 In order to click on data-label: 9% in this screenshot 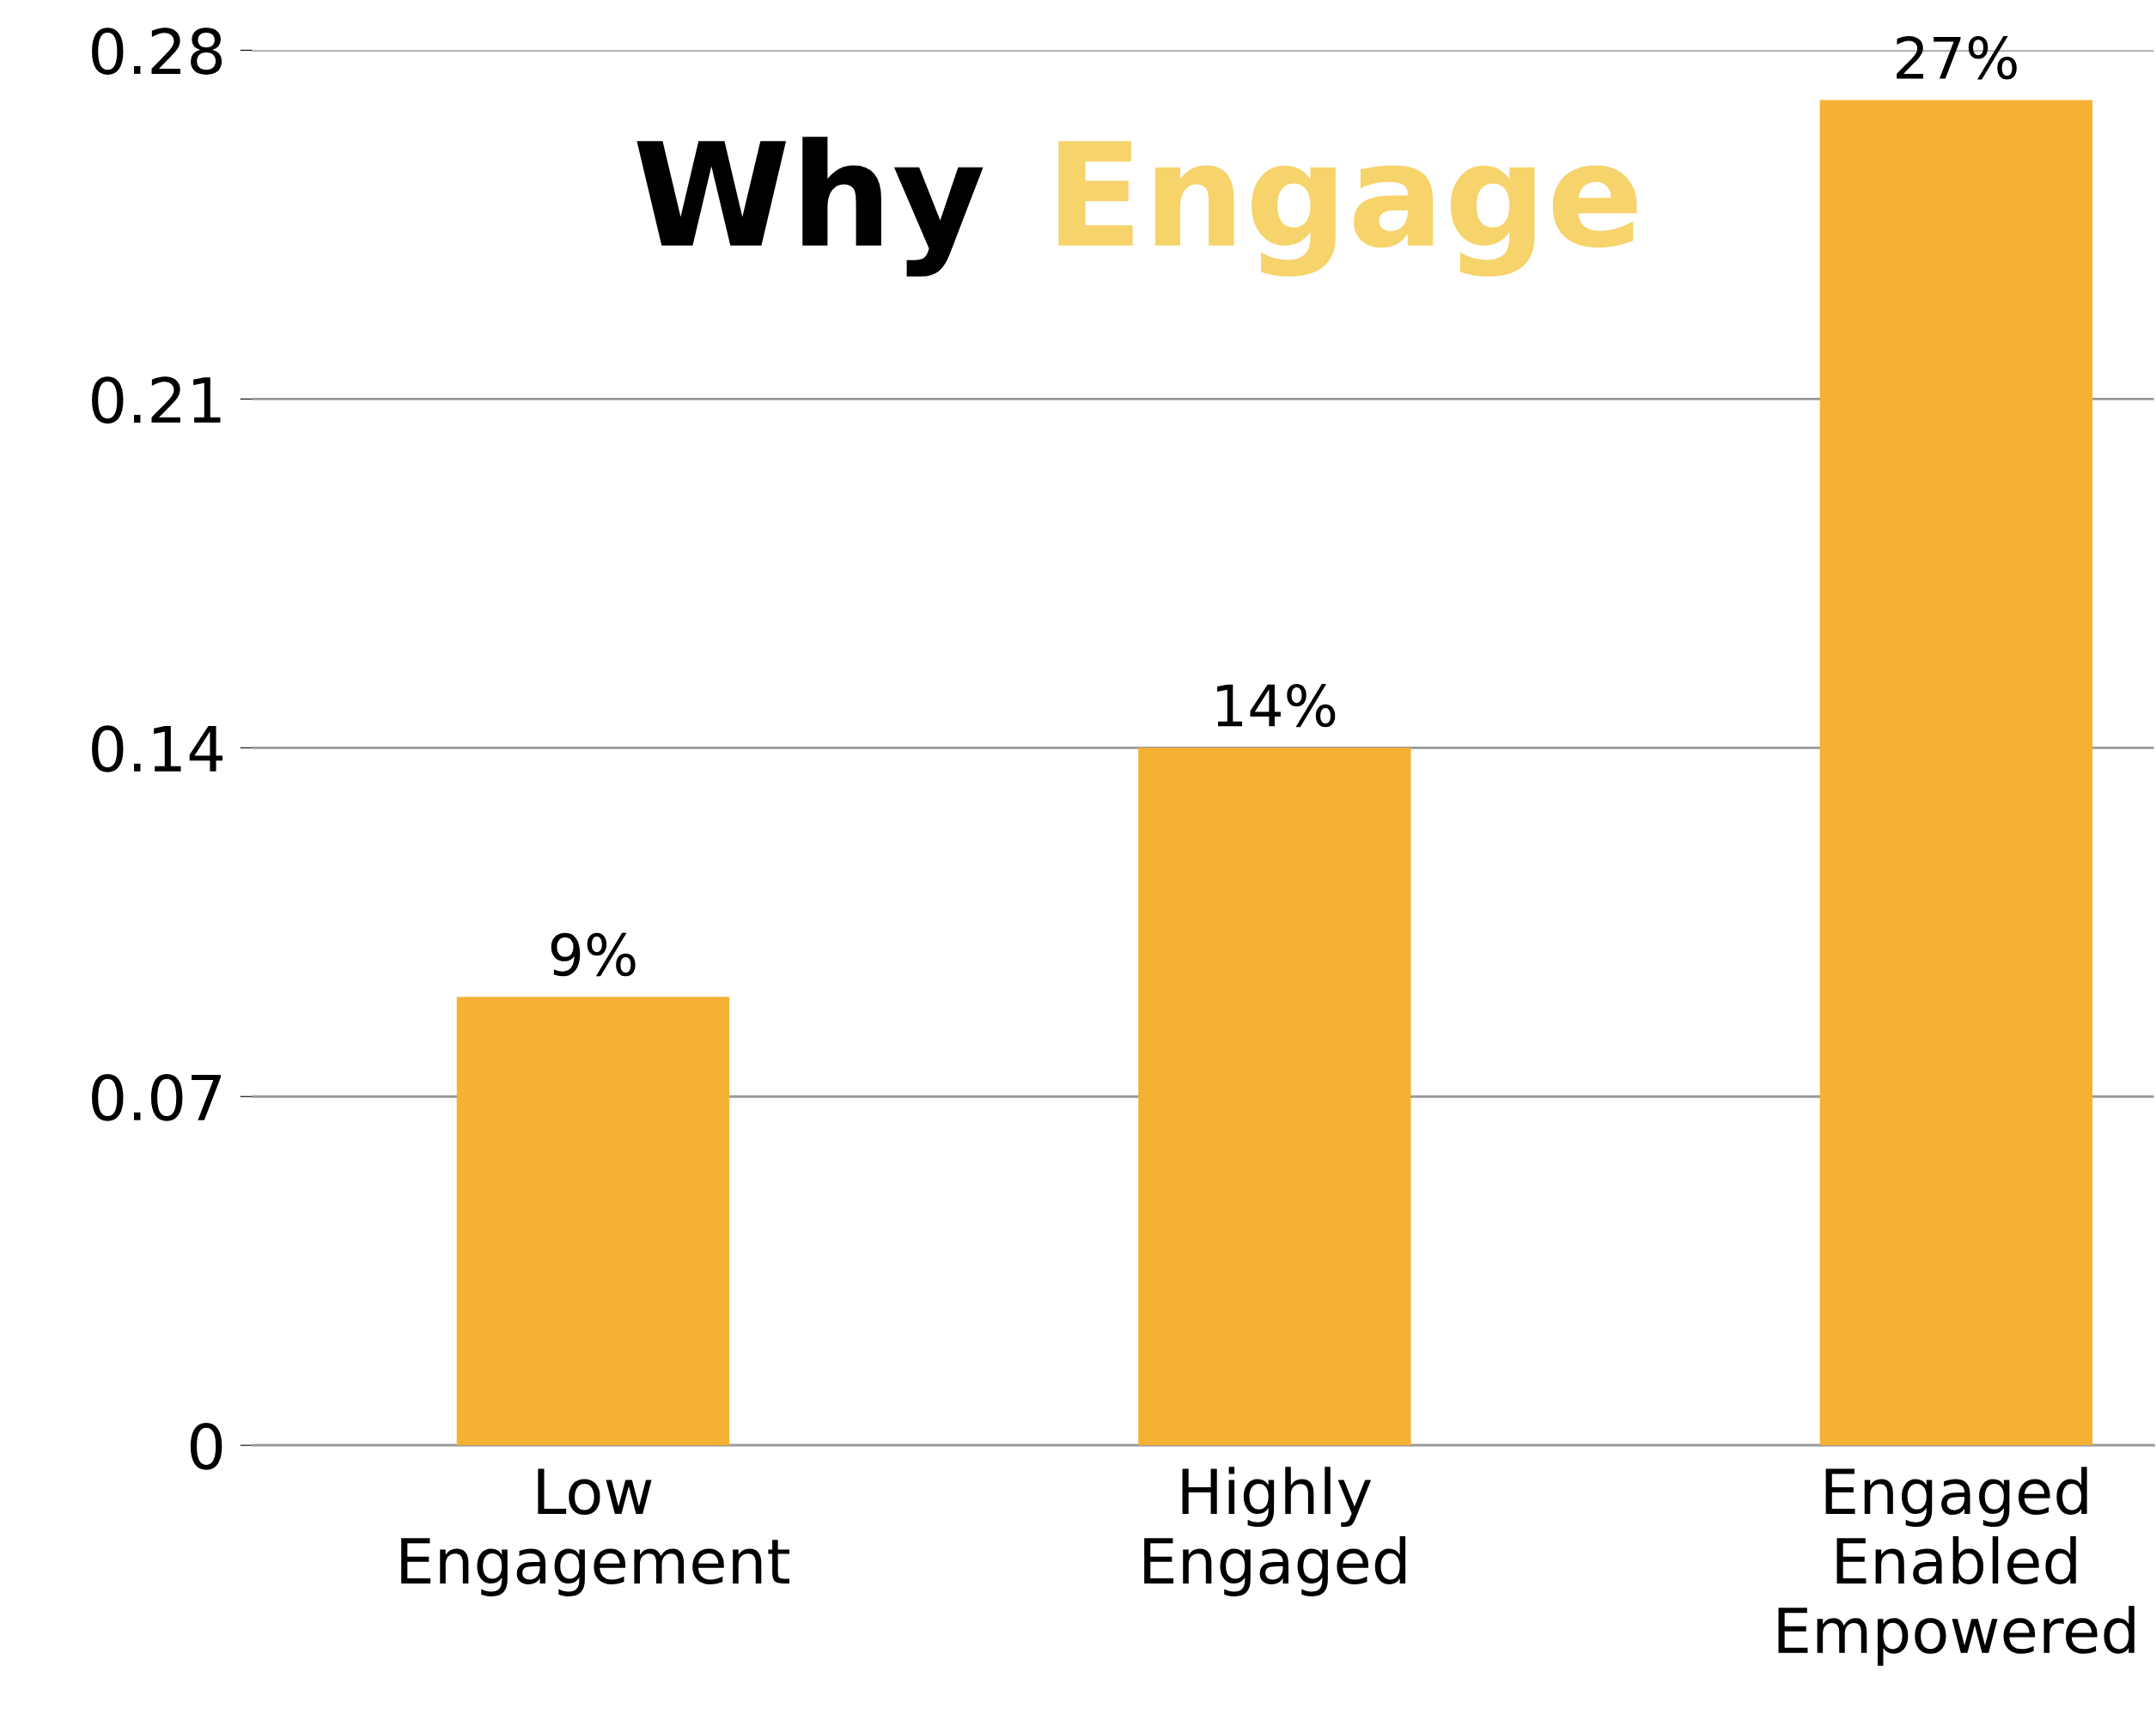, I will do `click(593, 954)`.